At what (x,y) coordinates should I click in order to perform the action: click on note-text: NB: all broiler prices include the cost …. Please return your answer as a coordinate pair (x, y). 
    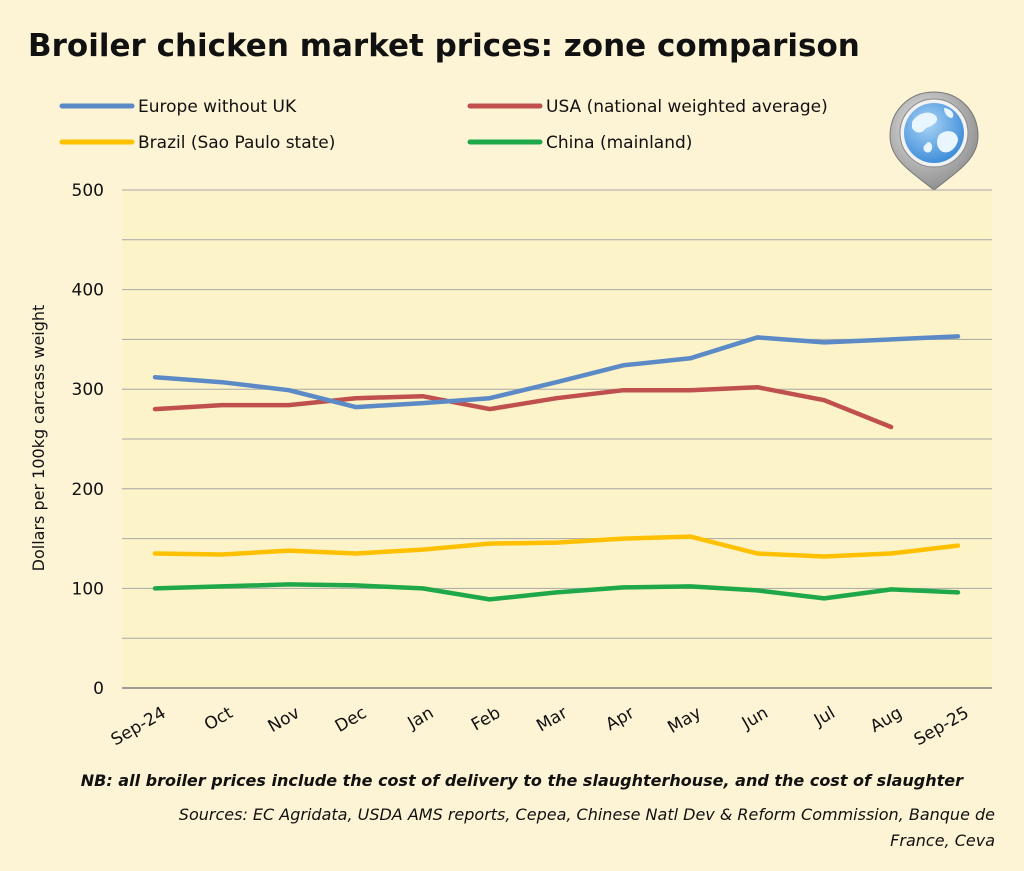
    Looking at the image, I should click on (522, 780).